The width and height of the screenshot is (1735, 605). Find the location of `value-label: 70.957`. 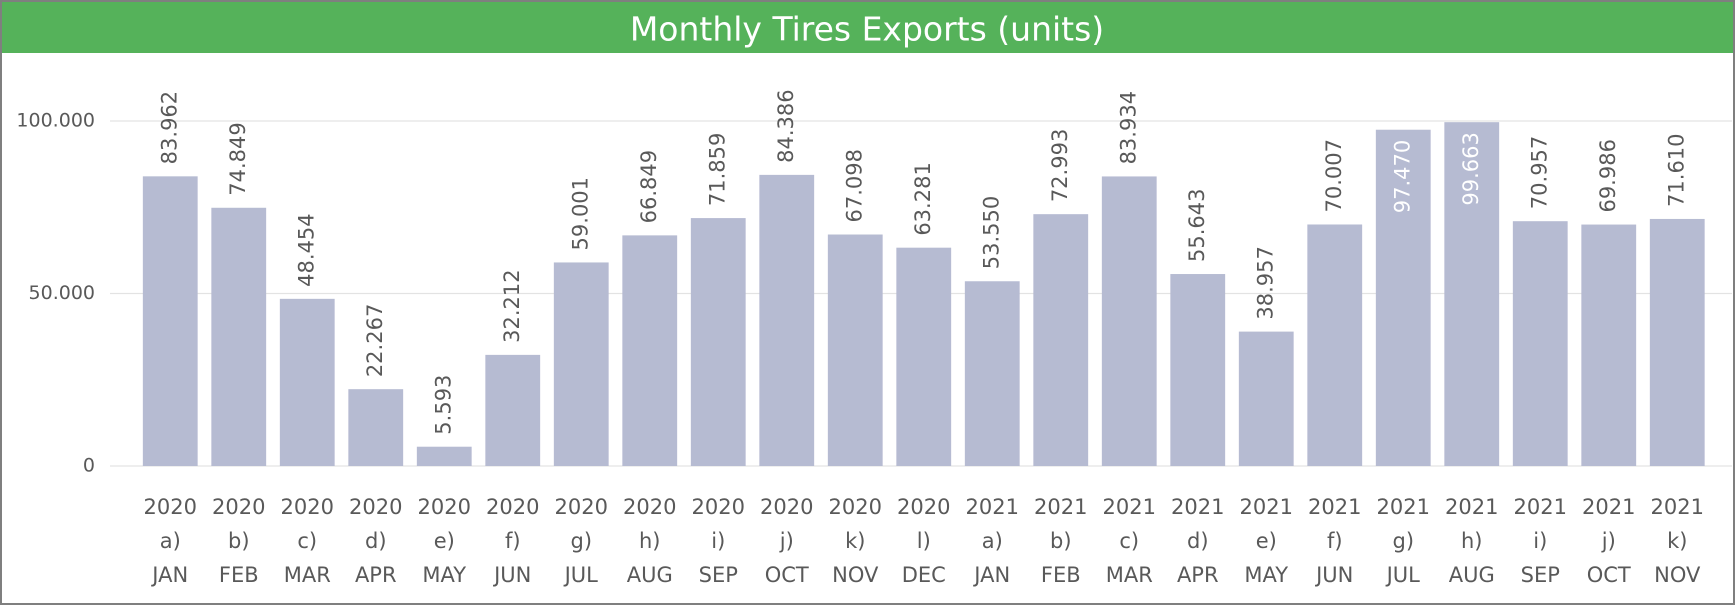

value-label: 70.957 is located at coordinates (1539, 172).